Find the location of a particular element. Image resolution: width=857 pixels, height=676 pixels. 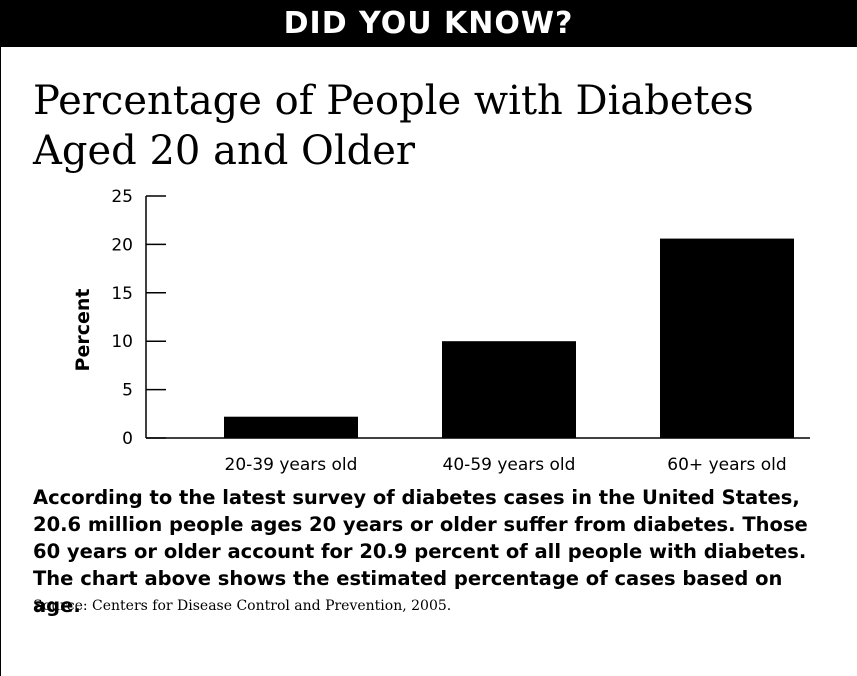

x-tick-label: 60+ years old is located at coordinates (726, 465).